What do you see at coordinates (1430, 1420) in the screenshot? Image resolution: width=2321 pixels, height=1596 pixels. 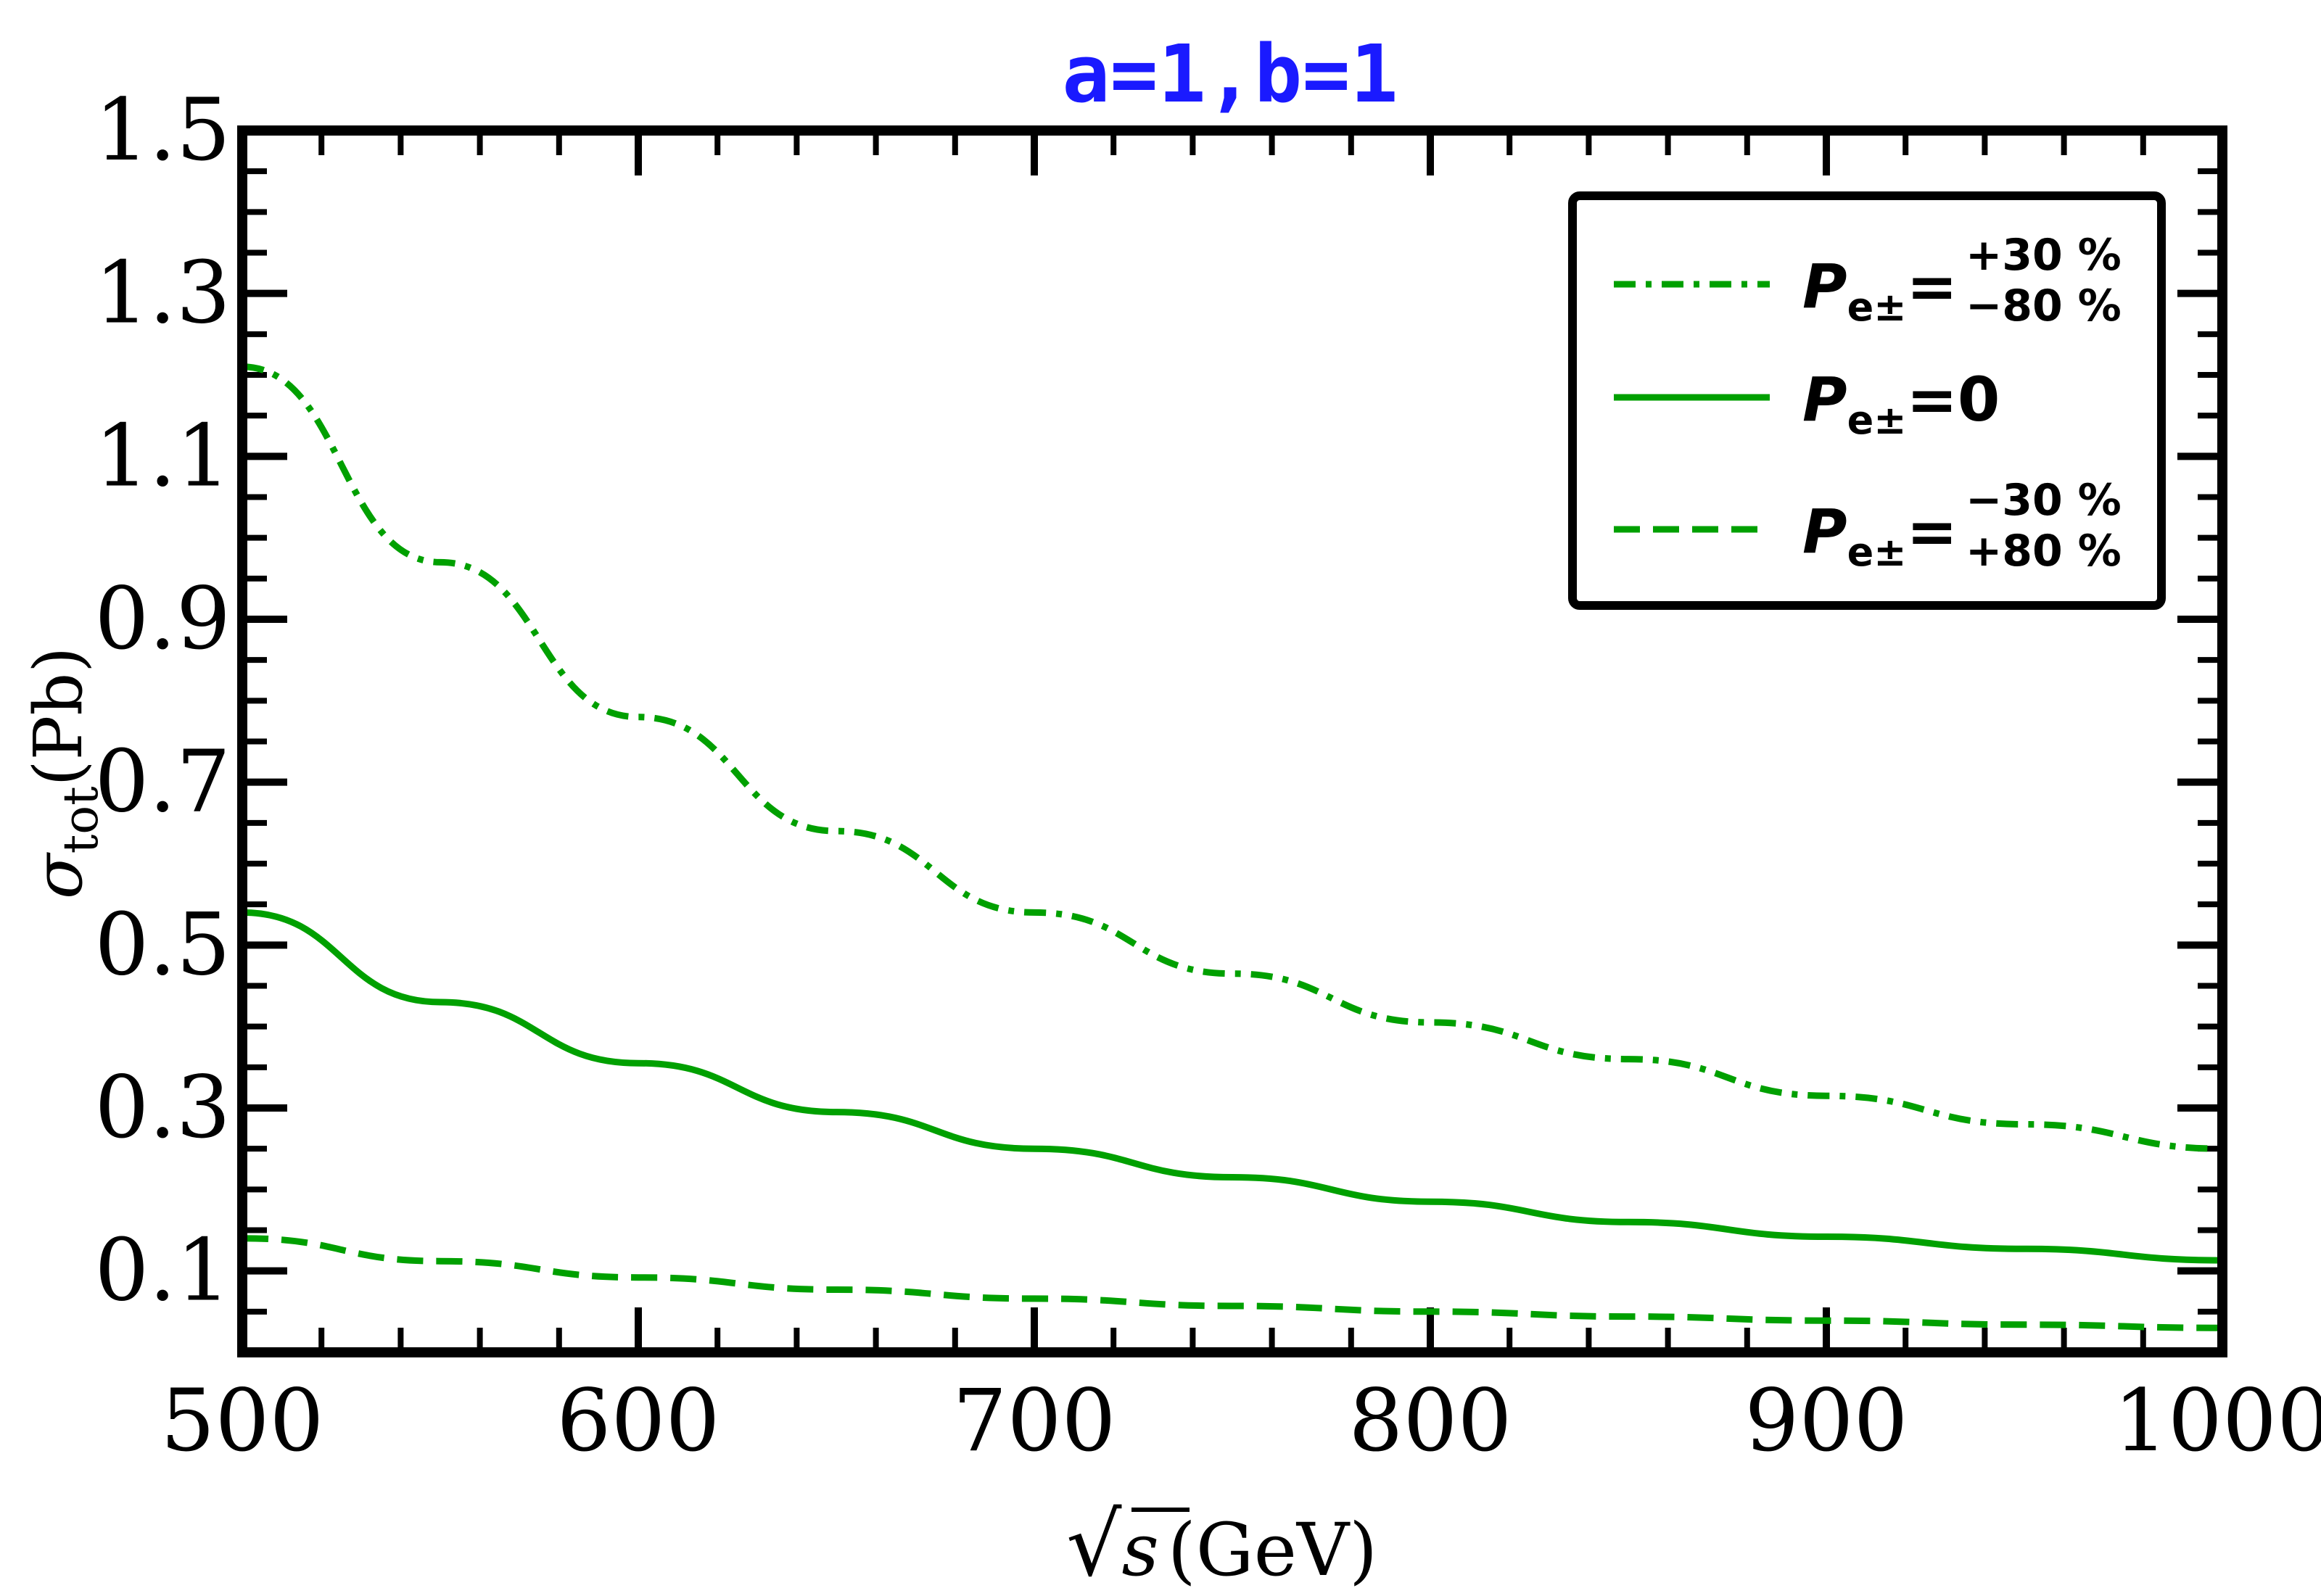 I see `x-tick-label: 800` at bounding box center [1430, 1420].